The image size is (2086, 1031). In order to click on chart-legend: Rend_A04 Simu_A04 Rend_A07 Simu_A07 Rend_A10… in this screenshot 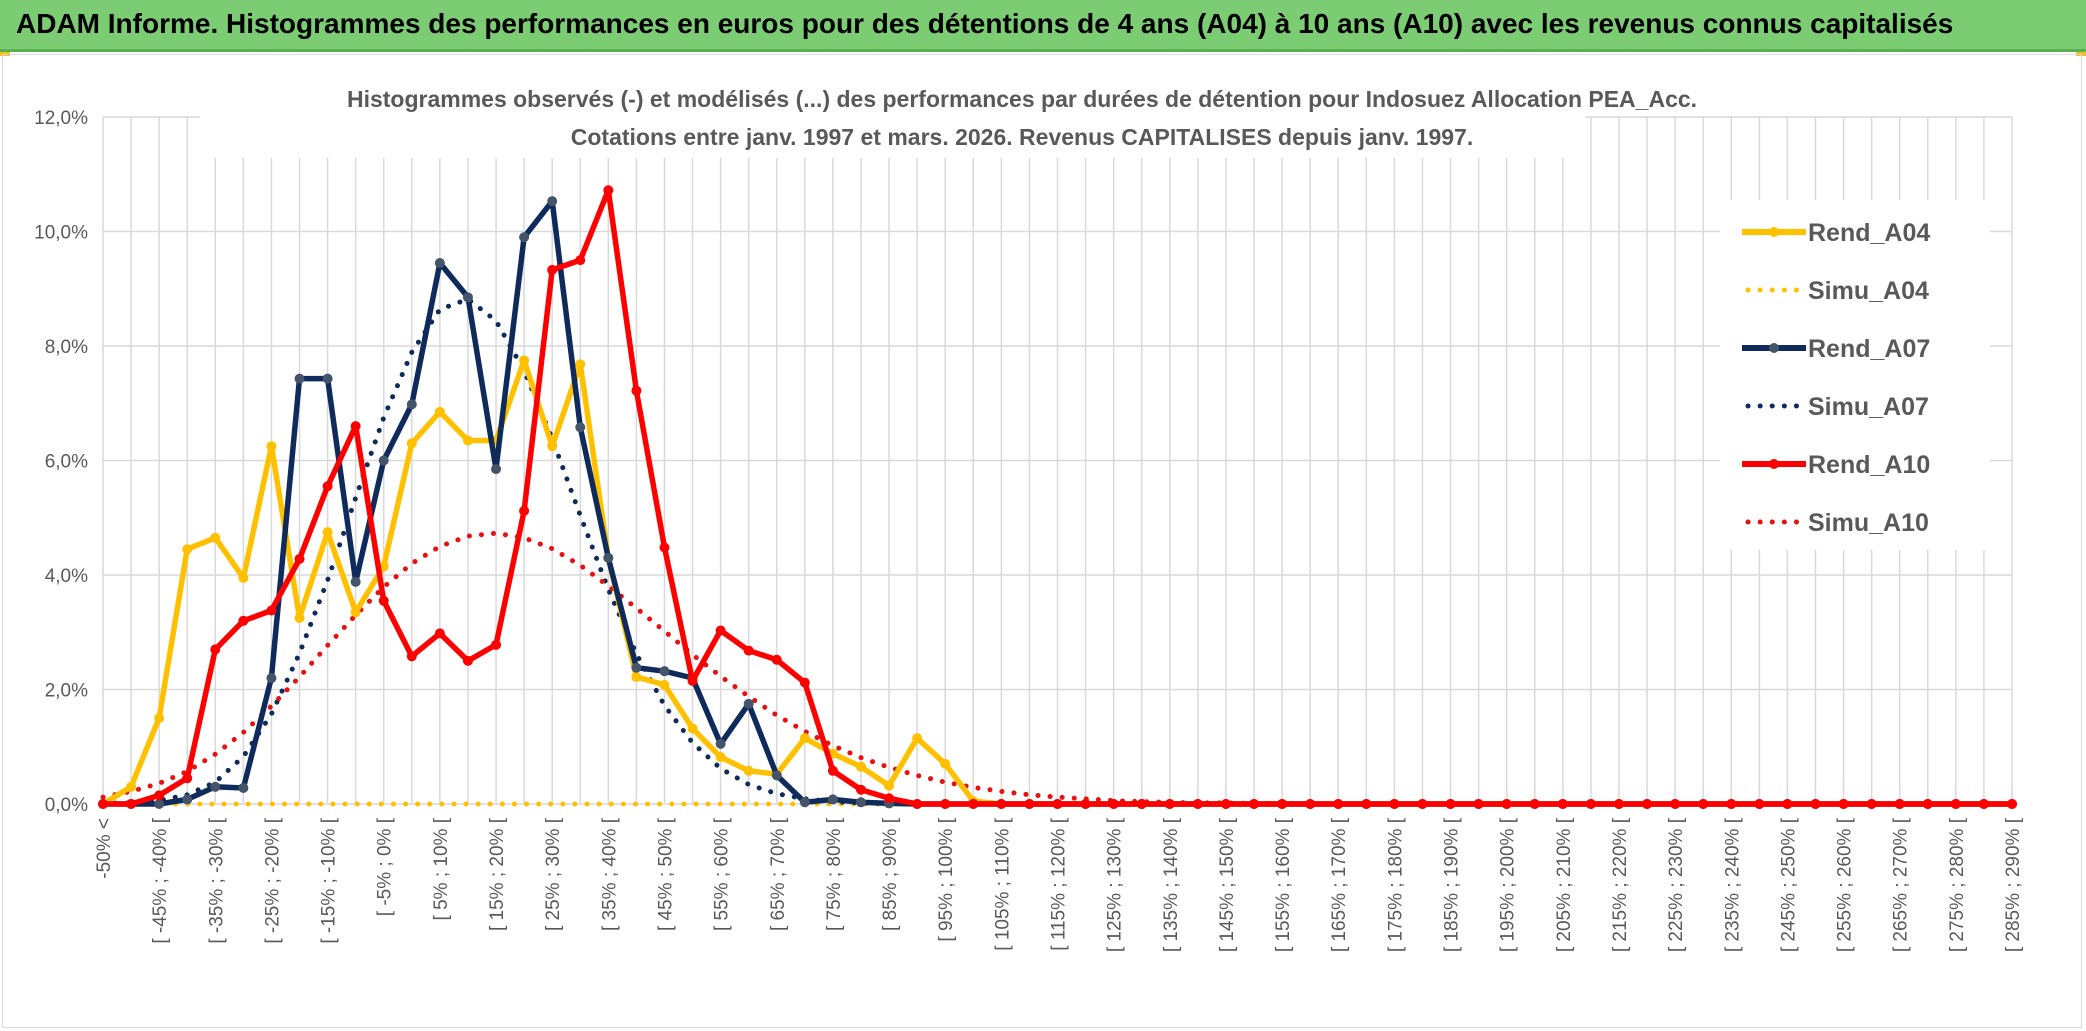, I will do `click(1855, 375)`.